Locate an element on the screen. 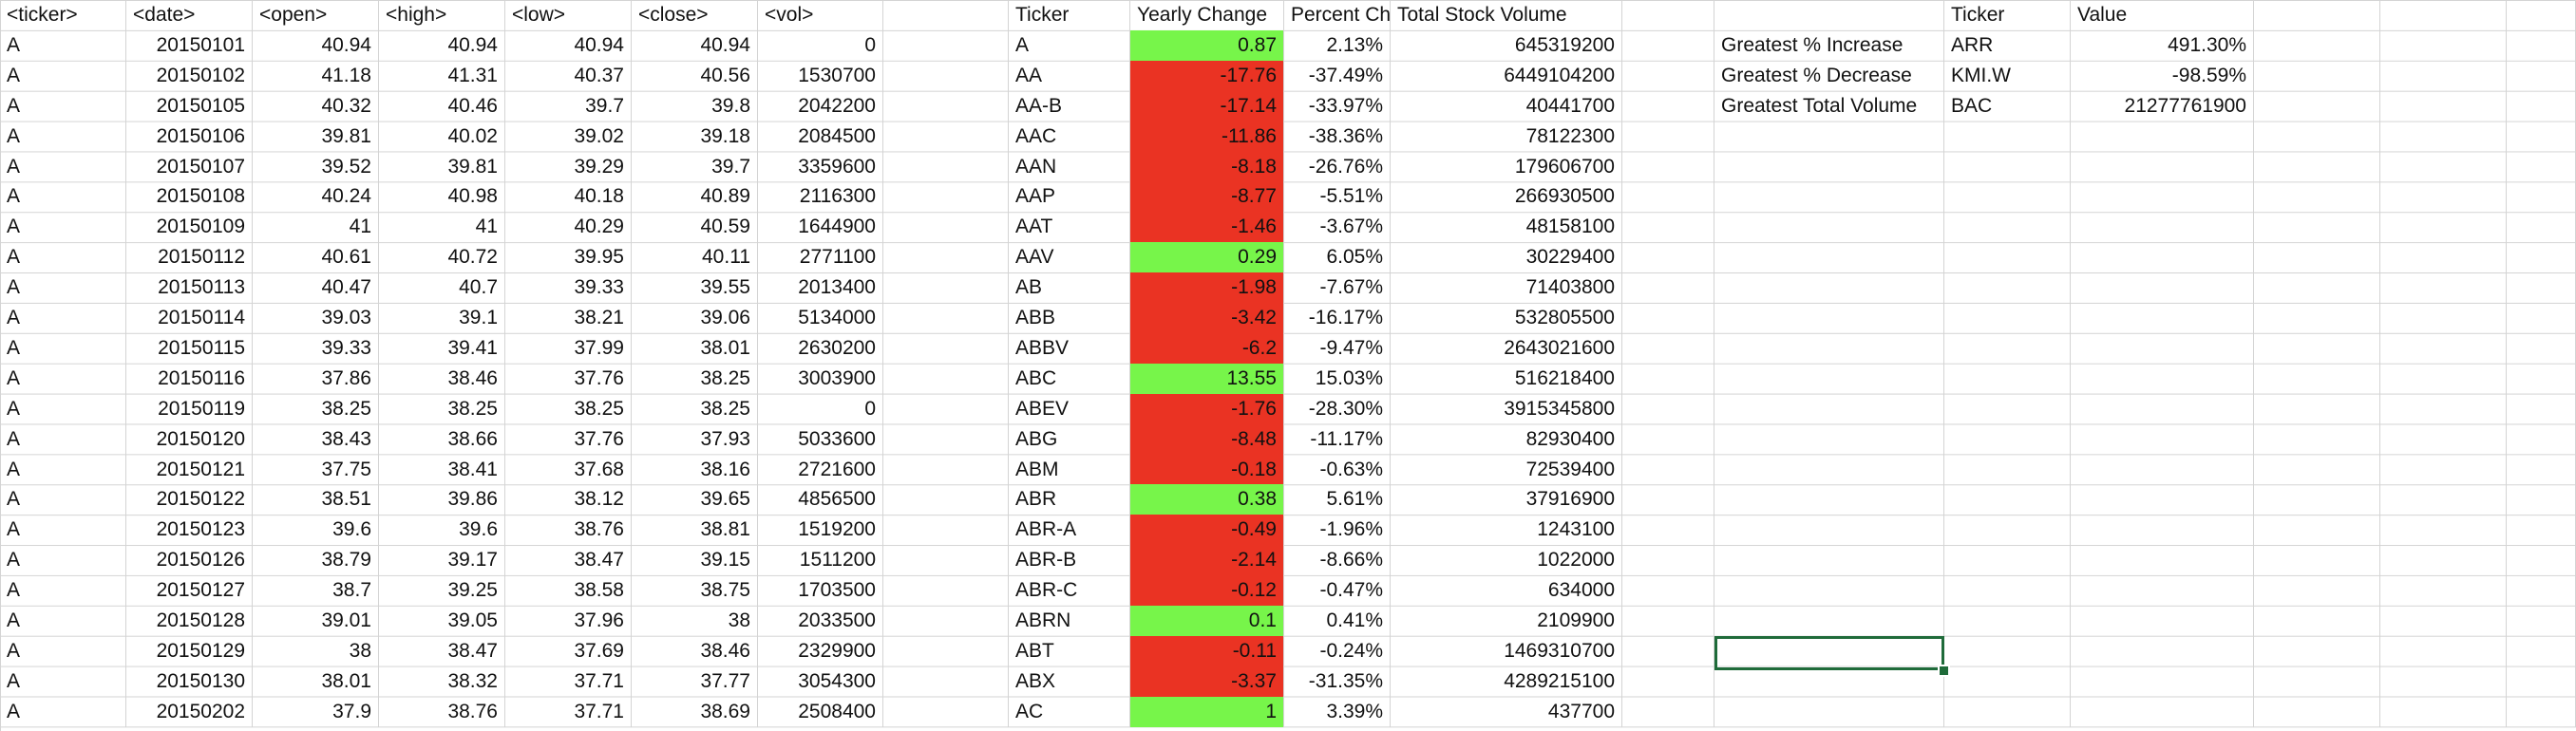 The height and width of the screenshot is (731, 2576). total-volume-cell: 645319200 is located at coordinates (1506, 45).